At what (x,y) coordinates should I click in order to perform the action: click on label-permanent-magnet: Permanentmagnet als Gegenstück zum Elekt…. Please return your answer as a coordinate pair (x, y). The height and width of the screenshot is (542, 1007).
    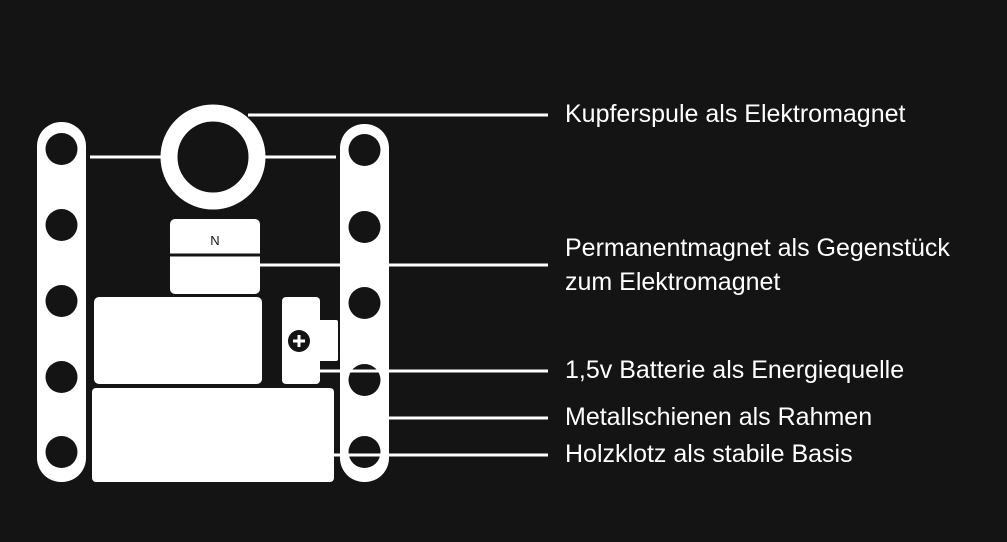
    Looking at the image, I should click on (757, 265).